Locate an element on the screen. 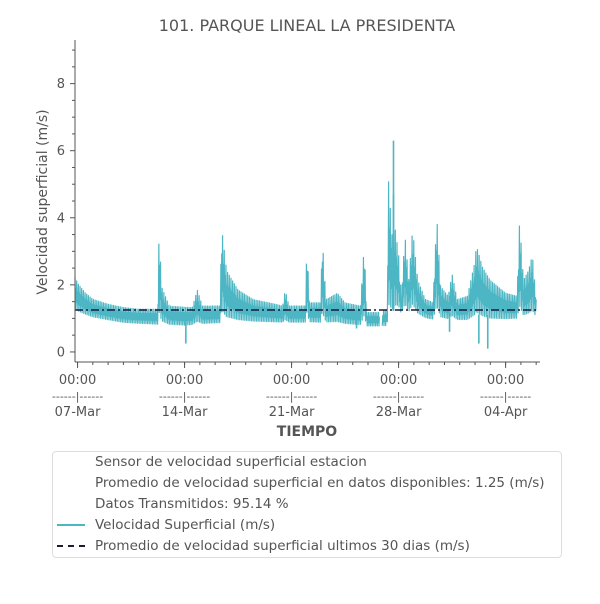 This screenshot has height=604, width=600. x-tick-label-date: 28-Mar is located at coordinates (399, 412).